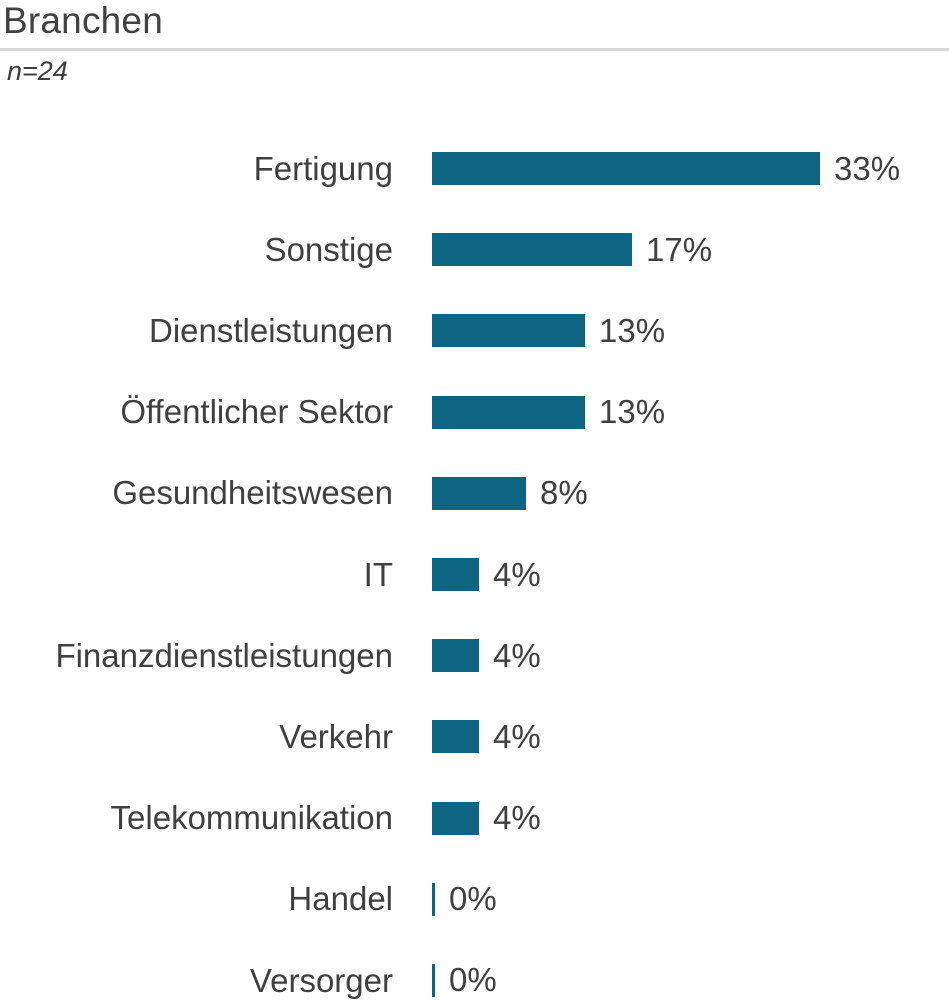 The image size is (949, 1002). I want to click on bar-row: Verkehr 4%, so click(474, 736).